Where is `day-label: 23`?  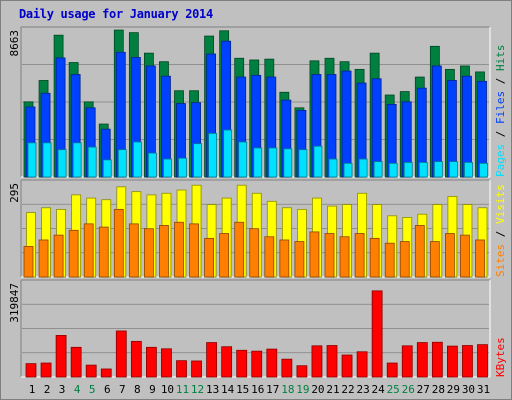 day-label: 23 is located at coordinates (362, 389).